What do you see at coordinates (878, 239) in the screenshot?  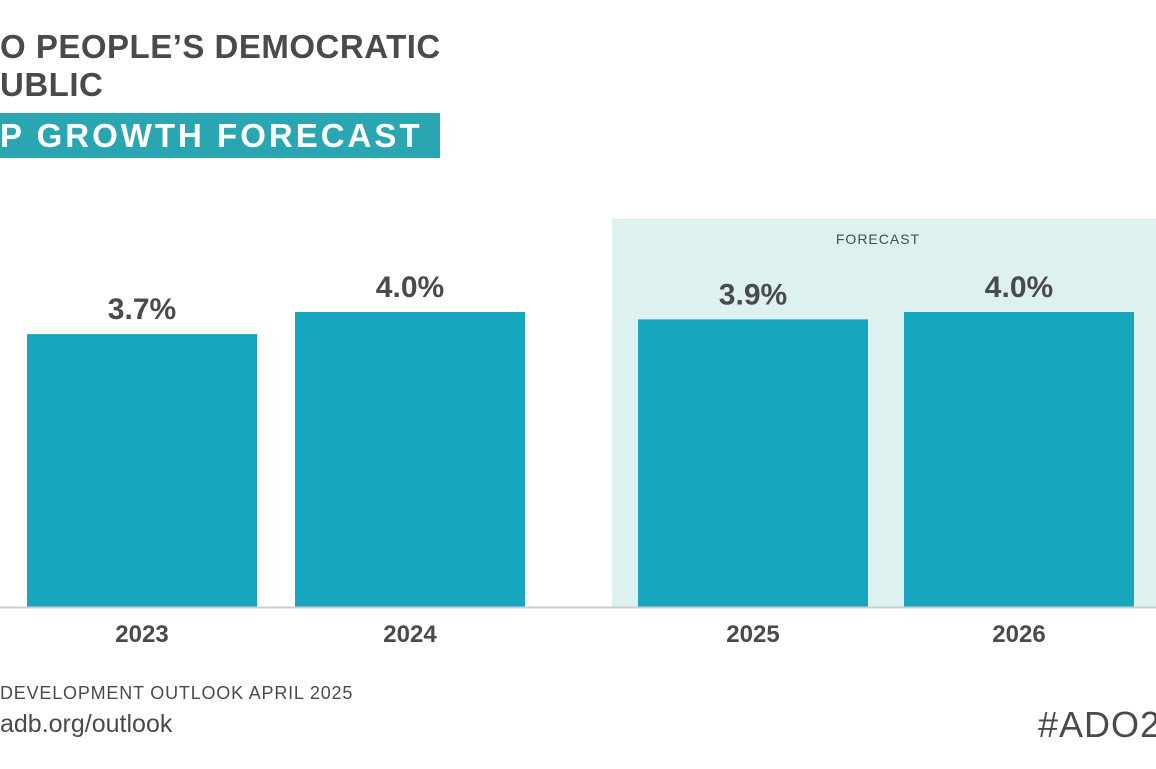 I see `forecast-label: FORECAST` at bounding box center [878, 239].